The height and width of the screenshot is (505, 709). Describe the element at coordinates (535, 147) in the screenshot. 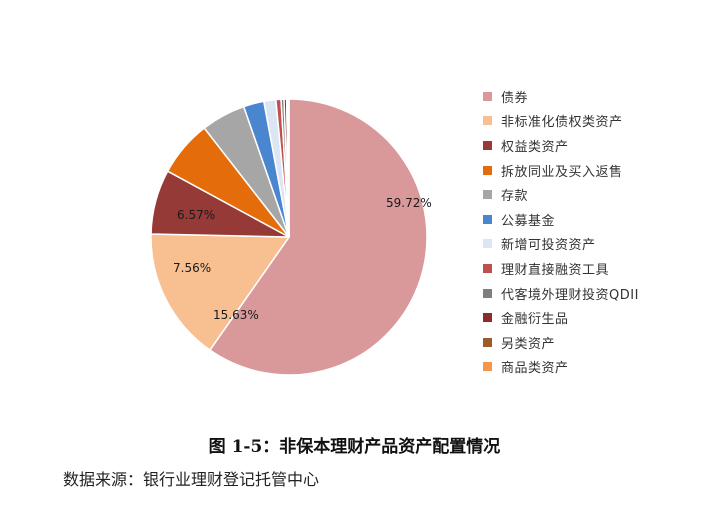

I see `legend-label: 权益类资产` at that location.